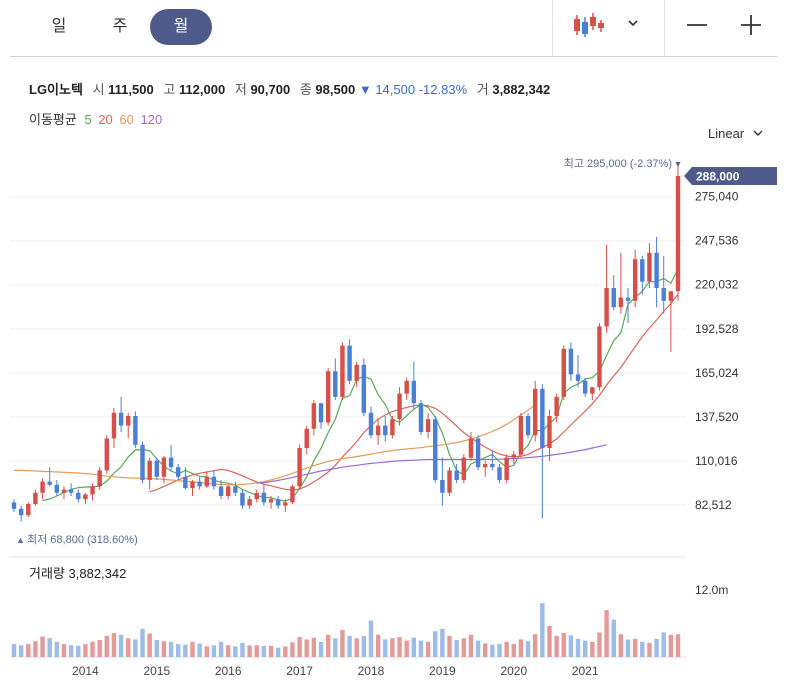 This screenshot has width=787, height=697. Describe the element at coordinates (393, 28) in the screenshot. I see `period-toolbar: 일 주 월` at that location.